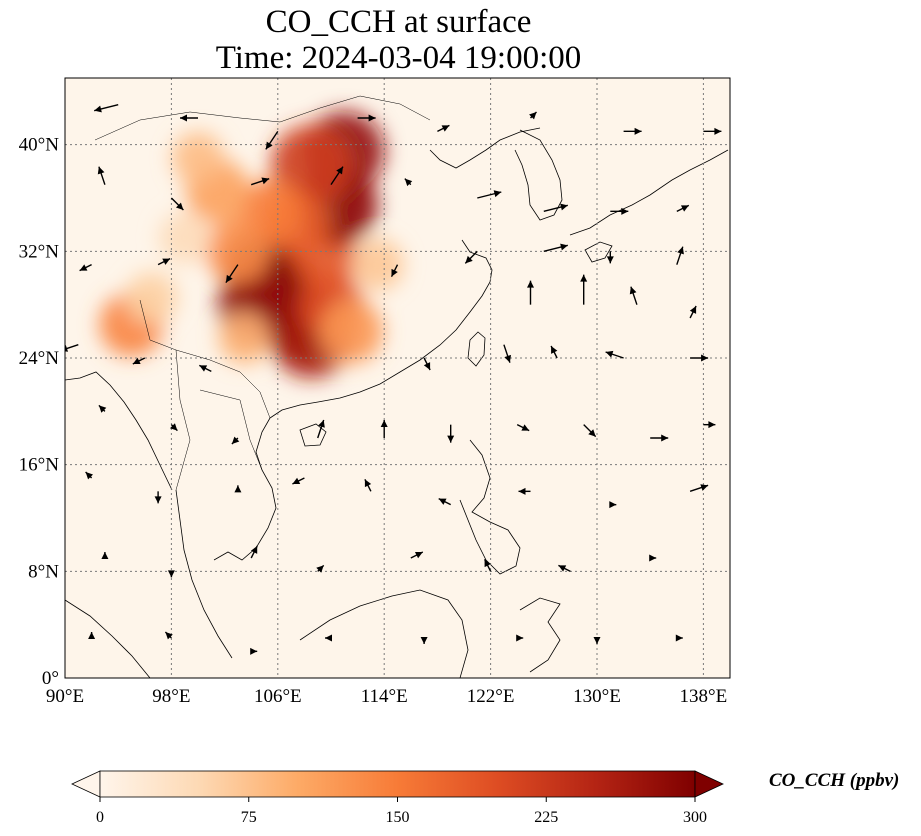 The width and height of the screenshot is (921, 836). What do you see at coordinates (597, 696) in the screenshot?
I see `lon-tick-label: 130°E` at bounding box center [597, 696].